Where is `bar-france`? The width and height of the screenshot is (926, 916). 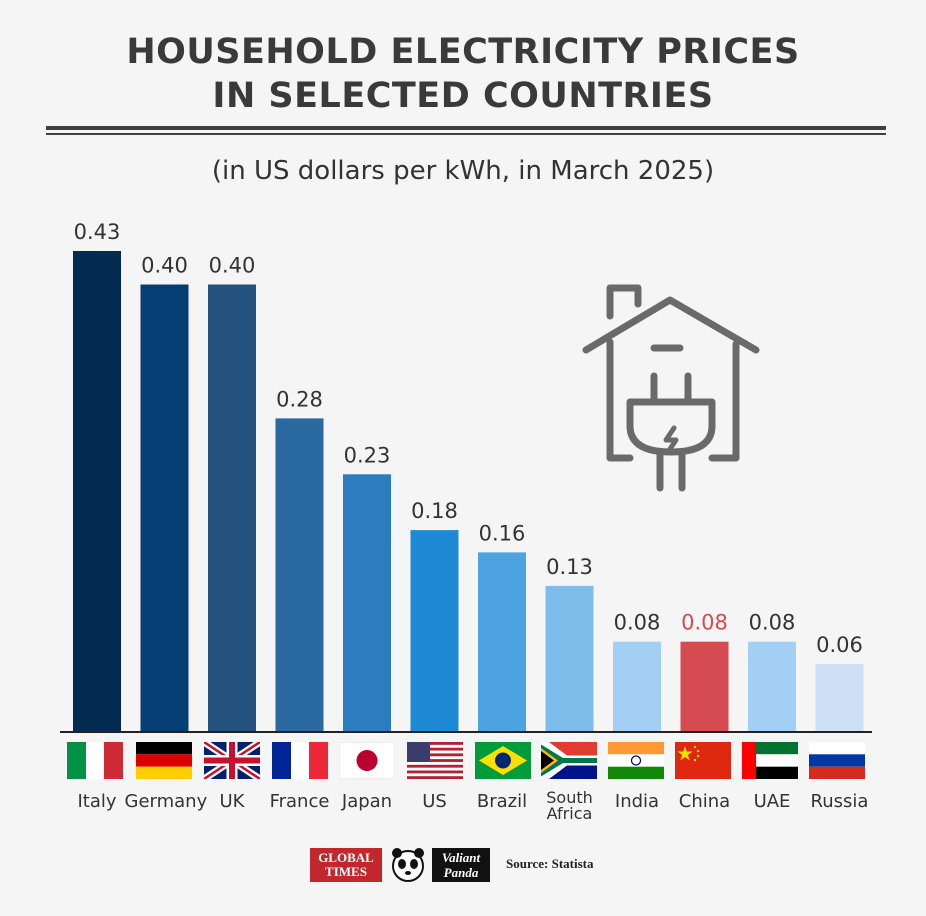 bar-france is located at coordinates (299, 574).